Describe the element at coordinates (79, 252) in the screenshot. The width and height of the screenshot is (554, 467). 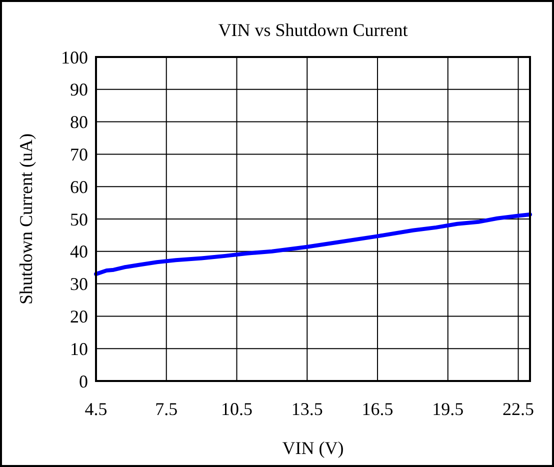
I see `y-tick-label: 40` at that location.